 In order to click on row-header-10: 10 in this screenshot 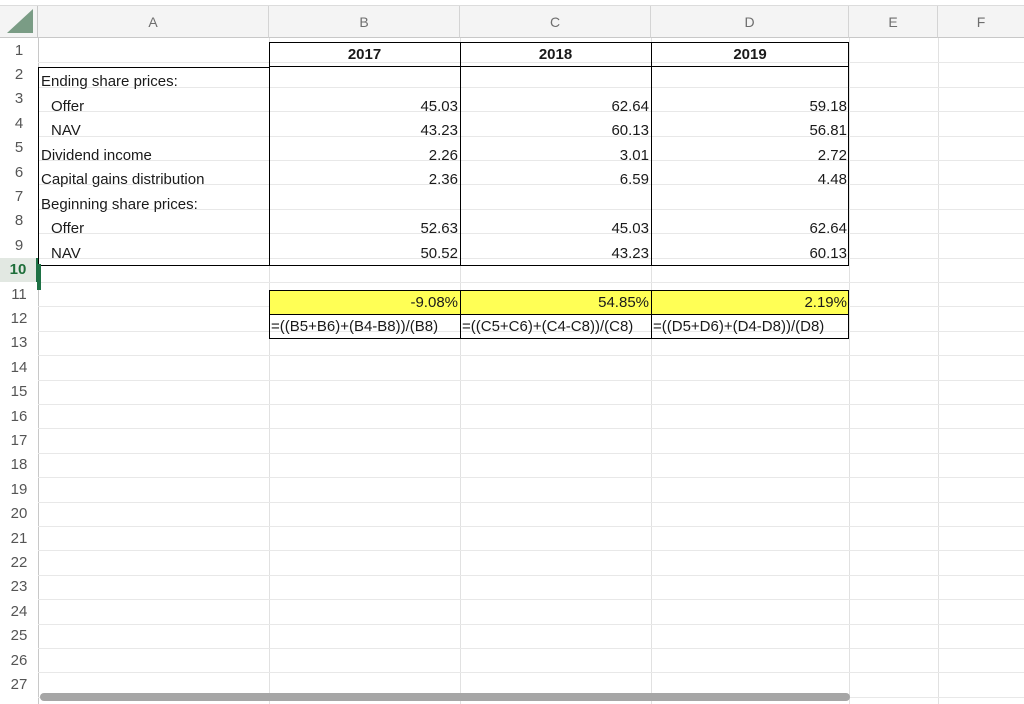, I will do `click(19, 269)`.